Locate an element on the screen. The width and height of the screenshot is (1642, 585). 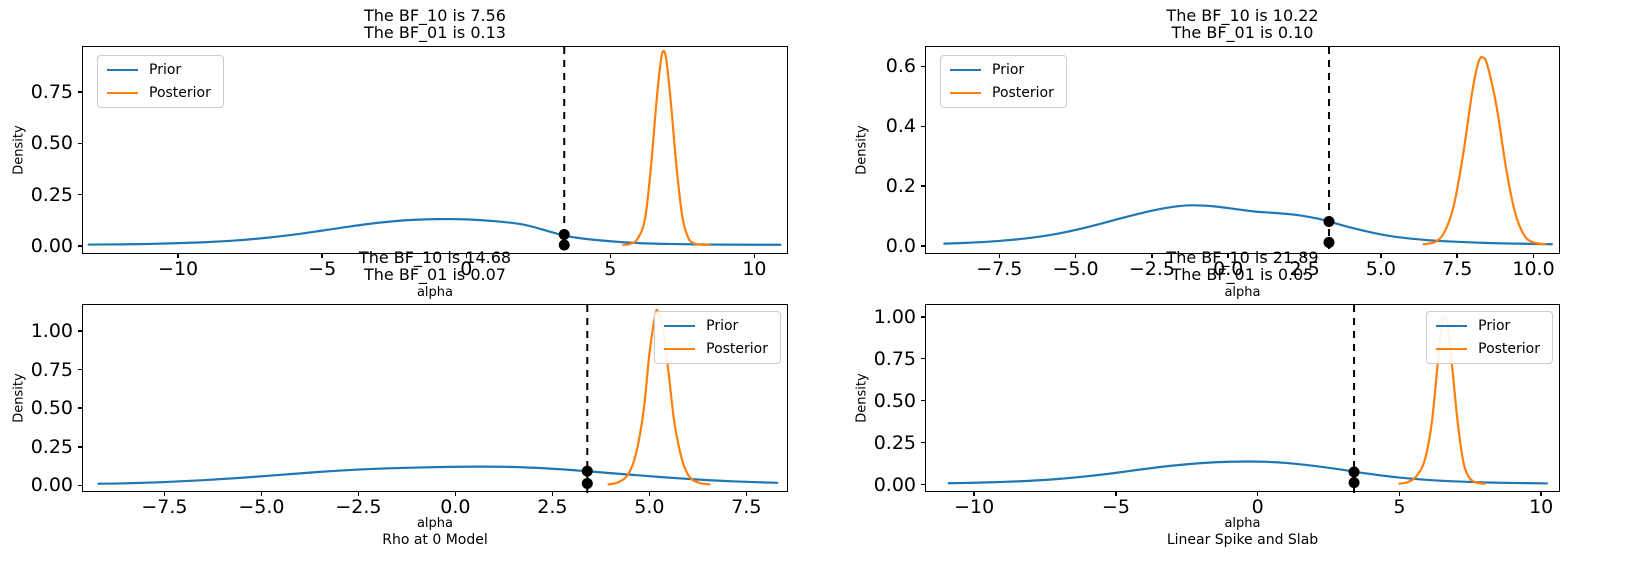
x-tick-label: −2.5 is located at coordinates (358, 507).